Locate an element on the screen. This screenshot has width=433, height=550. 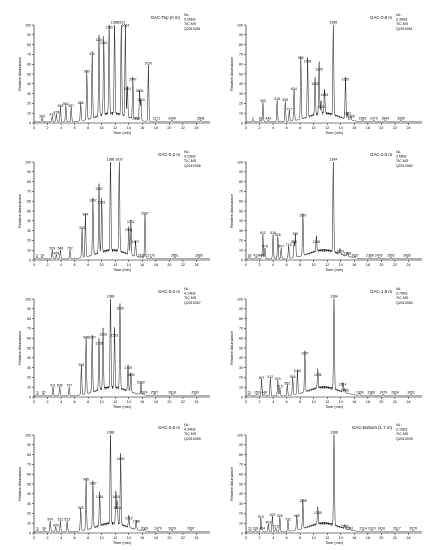
panel-info: Q2010057 is located at coordinates (192, 303).